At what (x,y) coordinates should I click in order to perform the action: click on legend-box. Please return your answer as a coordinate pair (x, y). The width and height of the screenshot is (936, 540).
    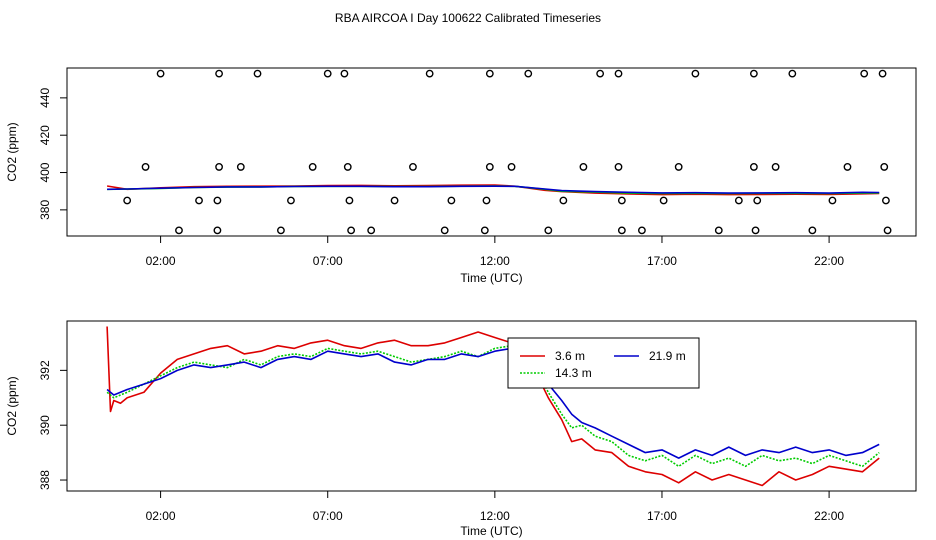
    Looking at the image, I should click on (603, 363).